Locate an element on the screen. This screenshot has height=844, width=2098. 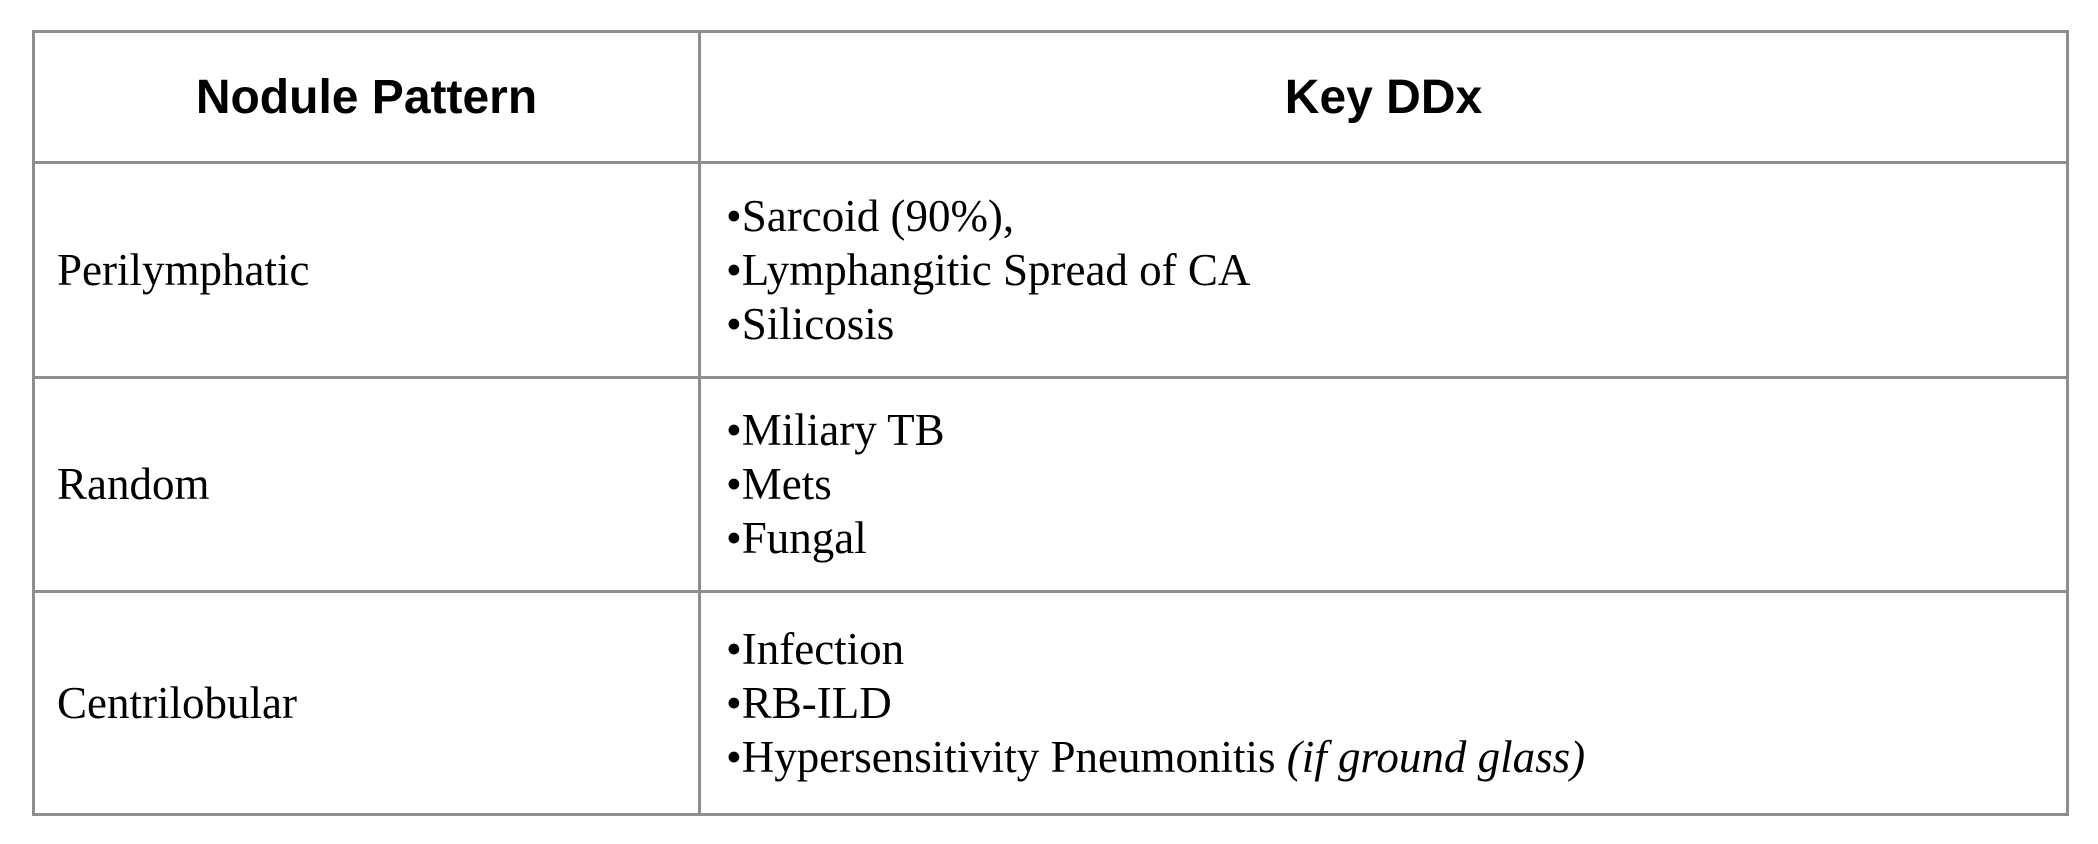
ddx-list-item: •Sarcoid (90%), is located at coordinates (1396, 216).